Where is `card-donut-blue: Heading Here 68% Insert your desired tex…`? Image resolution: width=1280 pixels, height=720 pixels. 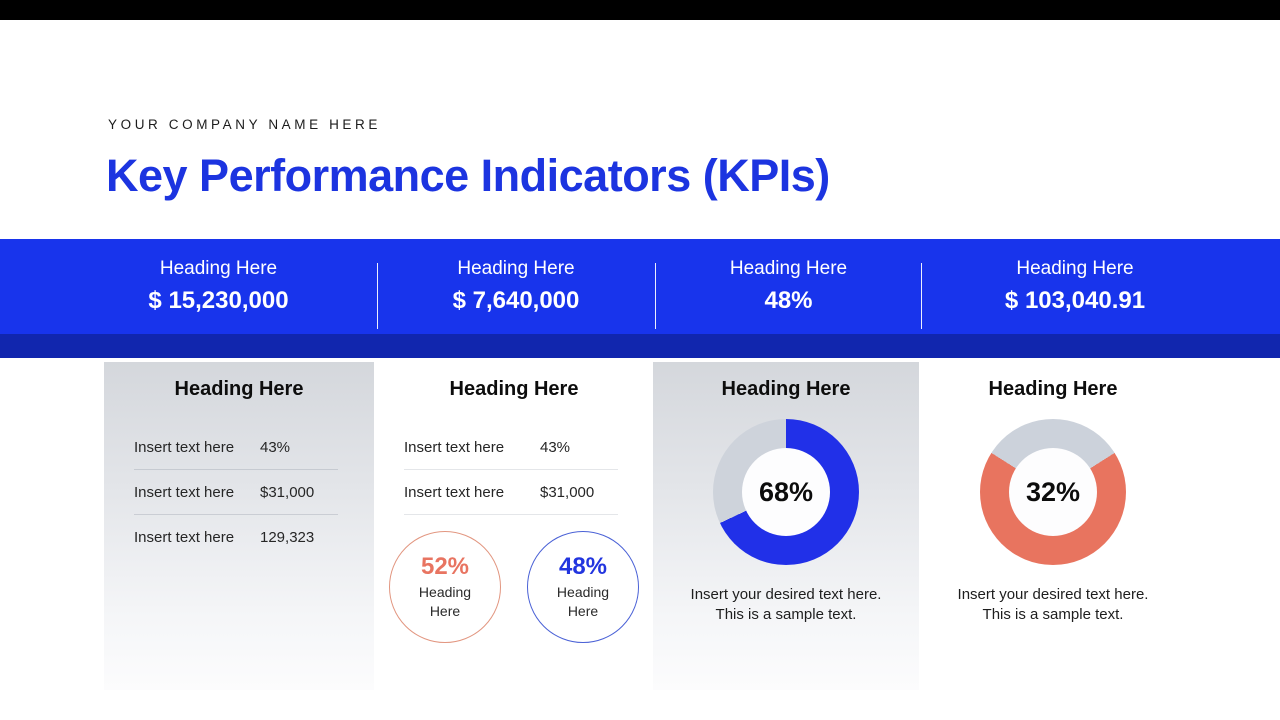 card-donut-blue: Heading Here 68% Insert your desired tex… is located at coordinates (786, 526).